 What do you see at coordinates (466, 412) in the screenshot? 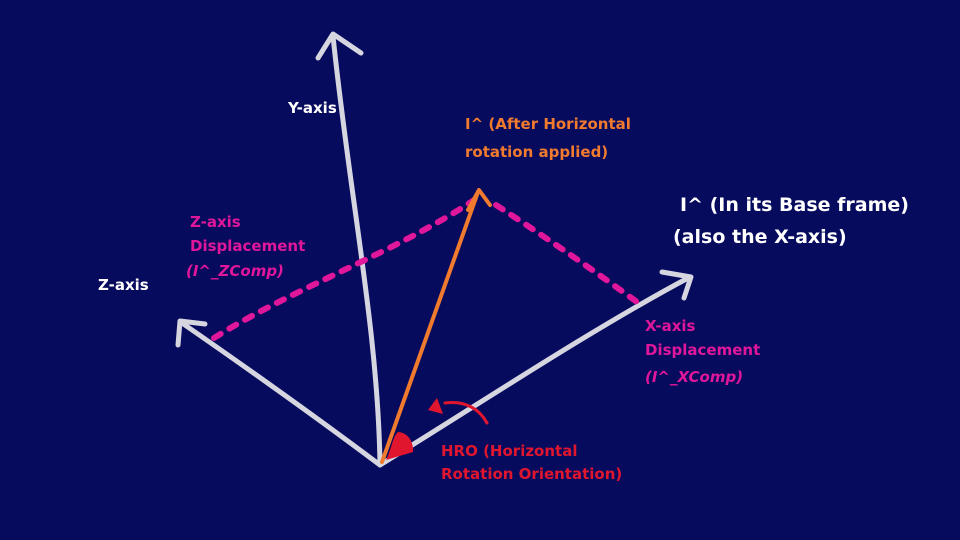
I see `hro-curved-arrow` at bounding box center [466, 412].